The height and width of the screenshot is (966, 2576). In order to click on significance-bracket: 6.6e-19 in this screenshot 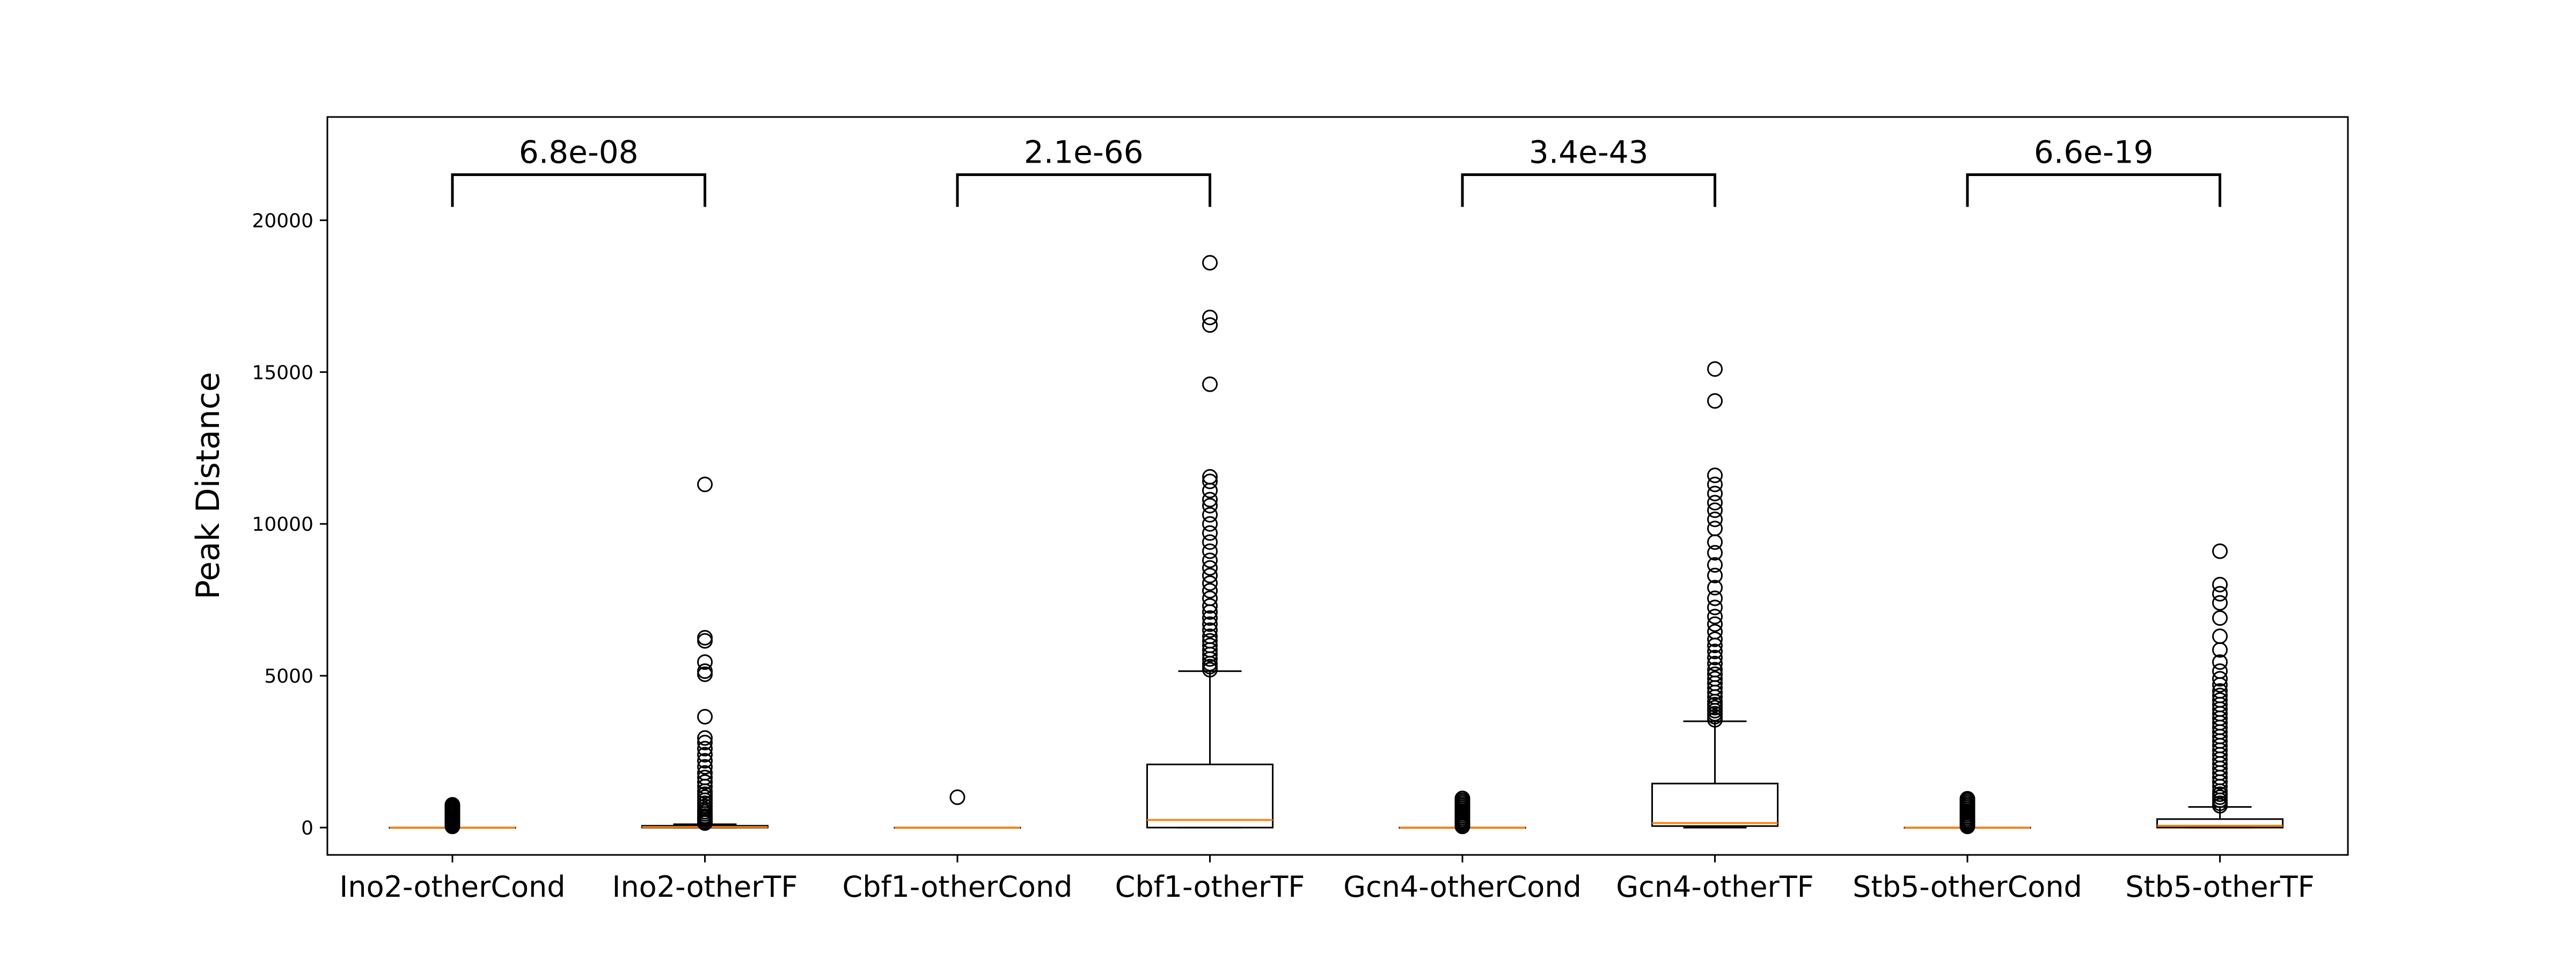, I will do `click(2093, 170)`.